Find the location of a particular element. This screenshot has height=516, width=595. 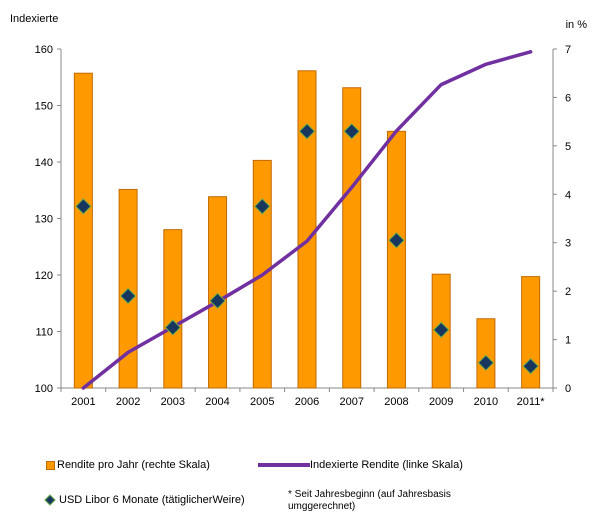

x-tick-label: 2007 is located at coordinates (351, 402).